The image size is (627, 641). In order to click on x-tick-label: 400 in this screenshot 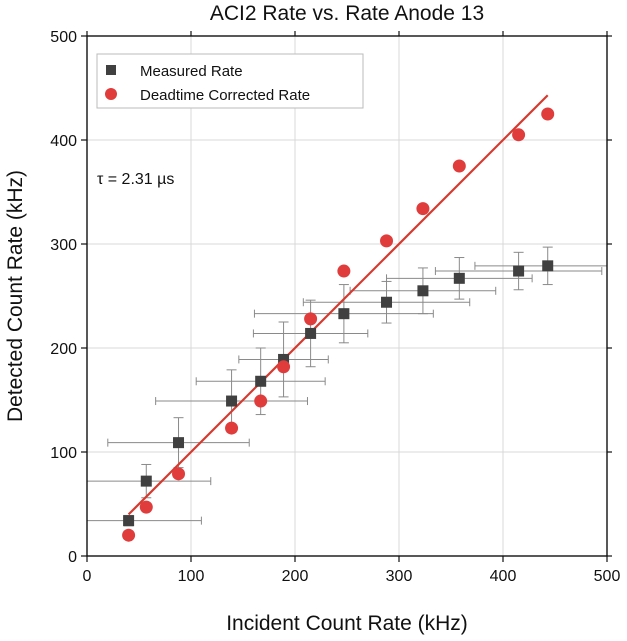, I will do `click(503, 576)`.